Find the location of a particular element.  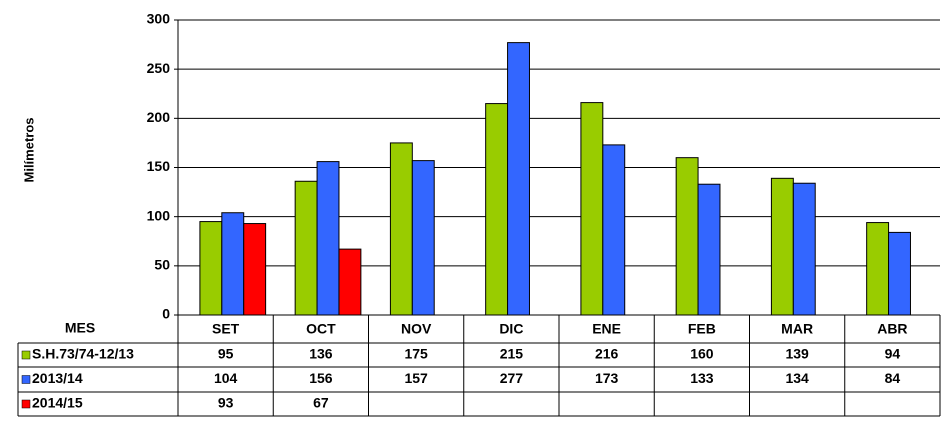

y-tick-label: 100 is located at coordinates (159, 215).